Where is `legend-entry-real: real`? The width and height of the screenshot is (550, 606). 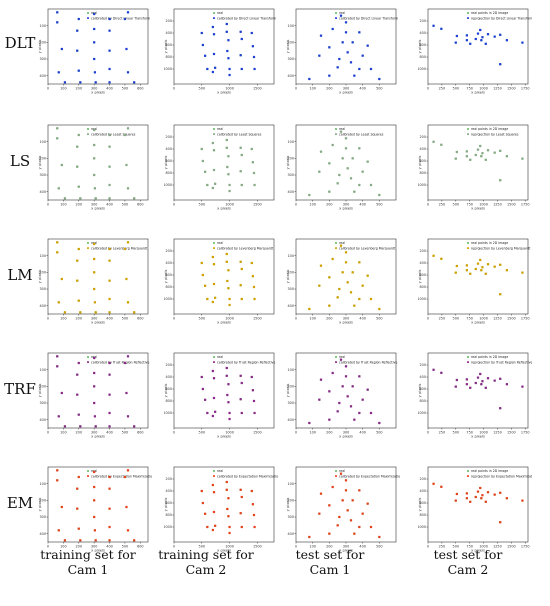 legend-entry-real: real is located at coordinates (220, 13).